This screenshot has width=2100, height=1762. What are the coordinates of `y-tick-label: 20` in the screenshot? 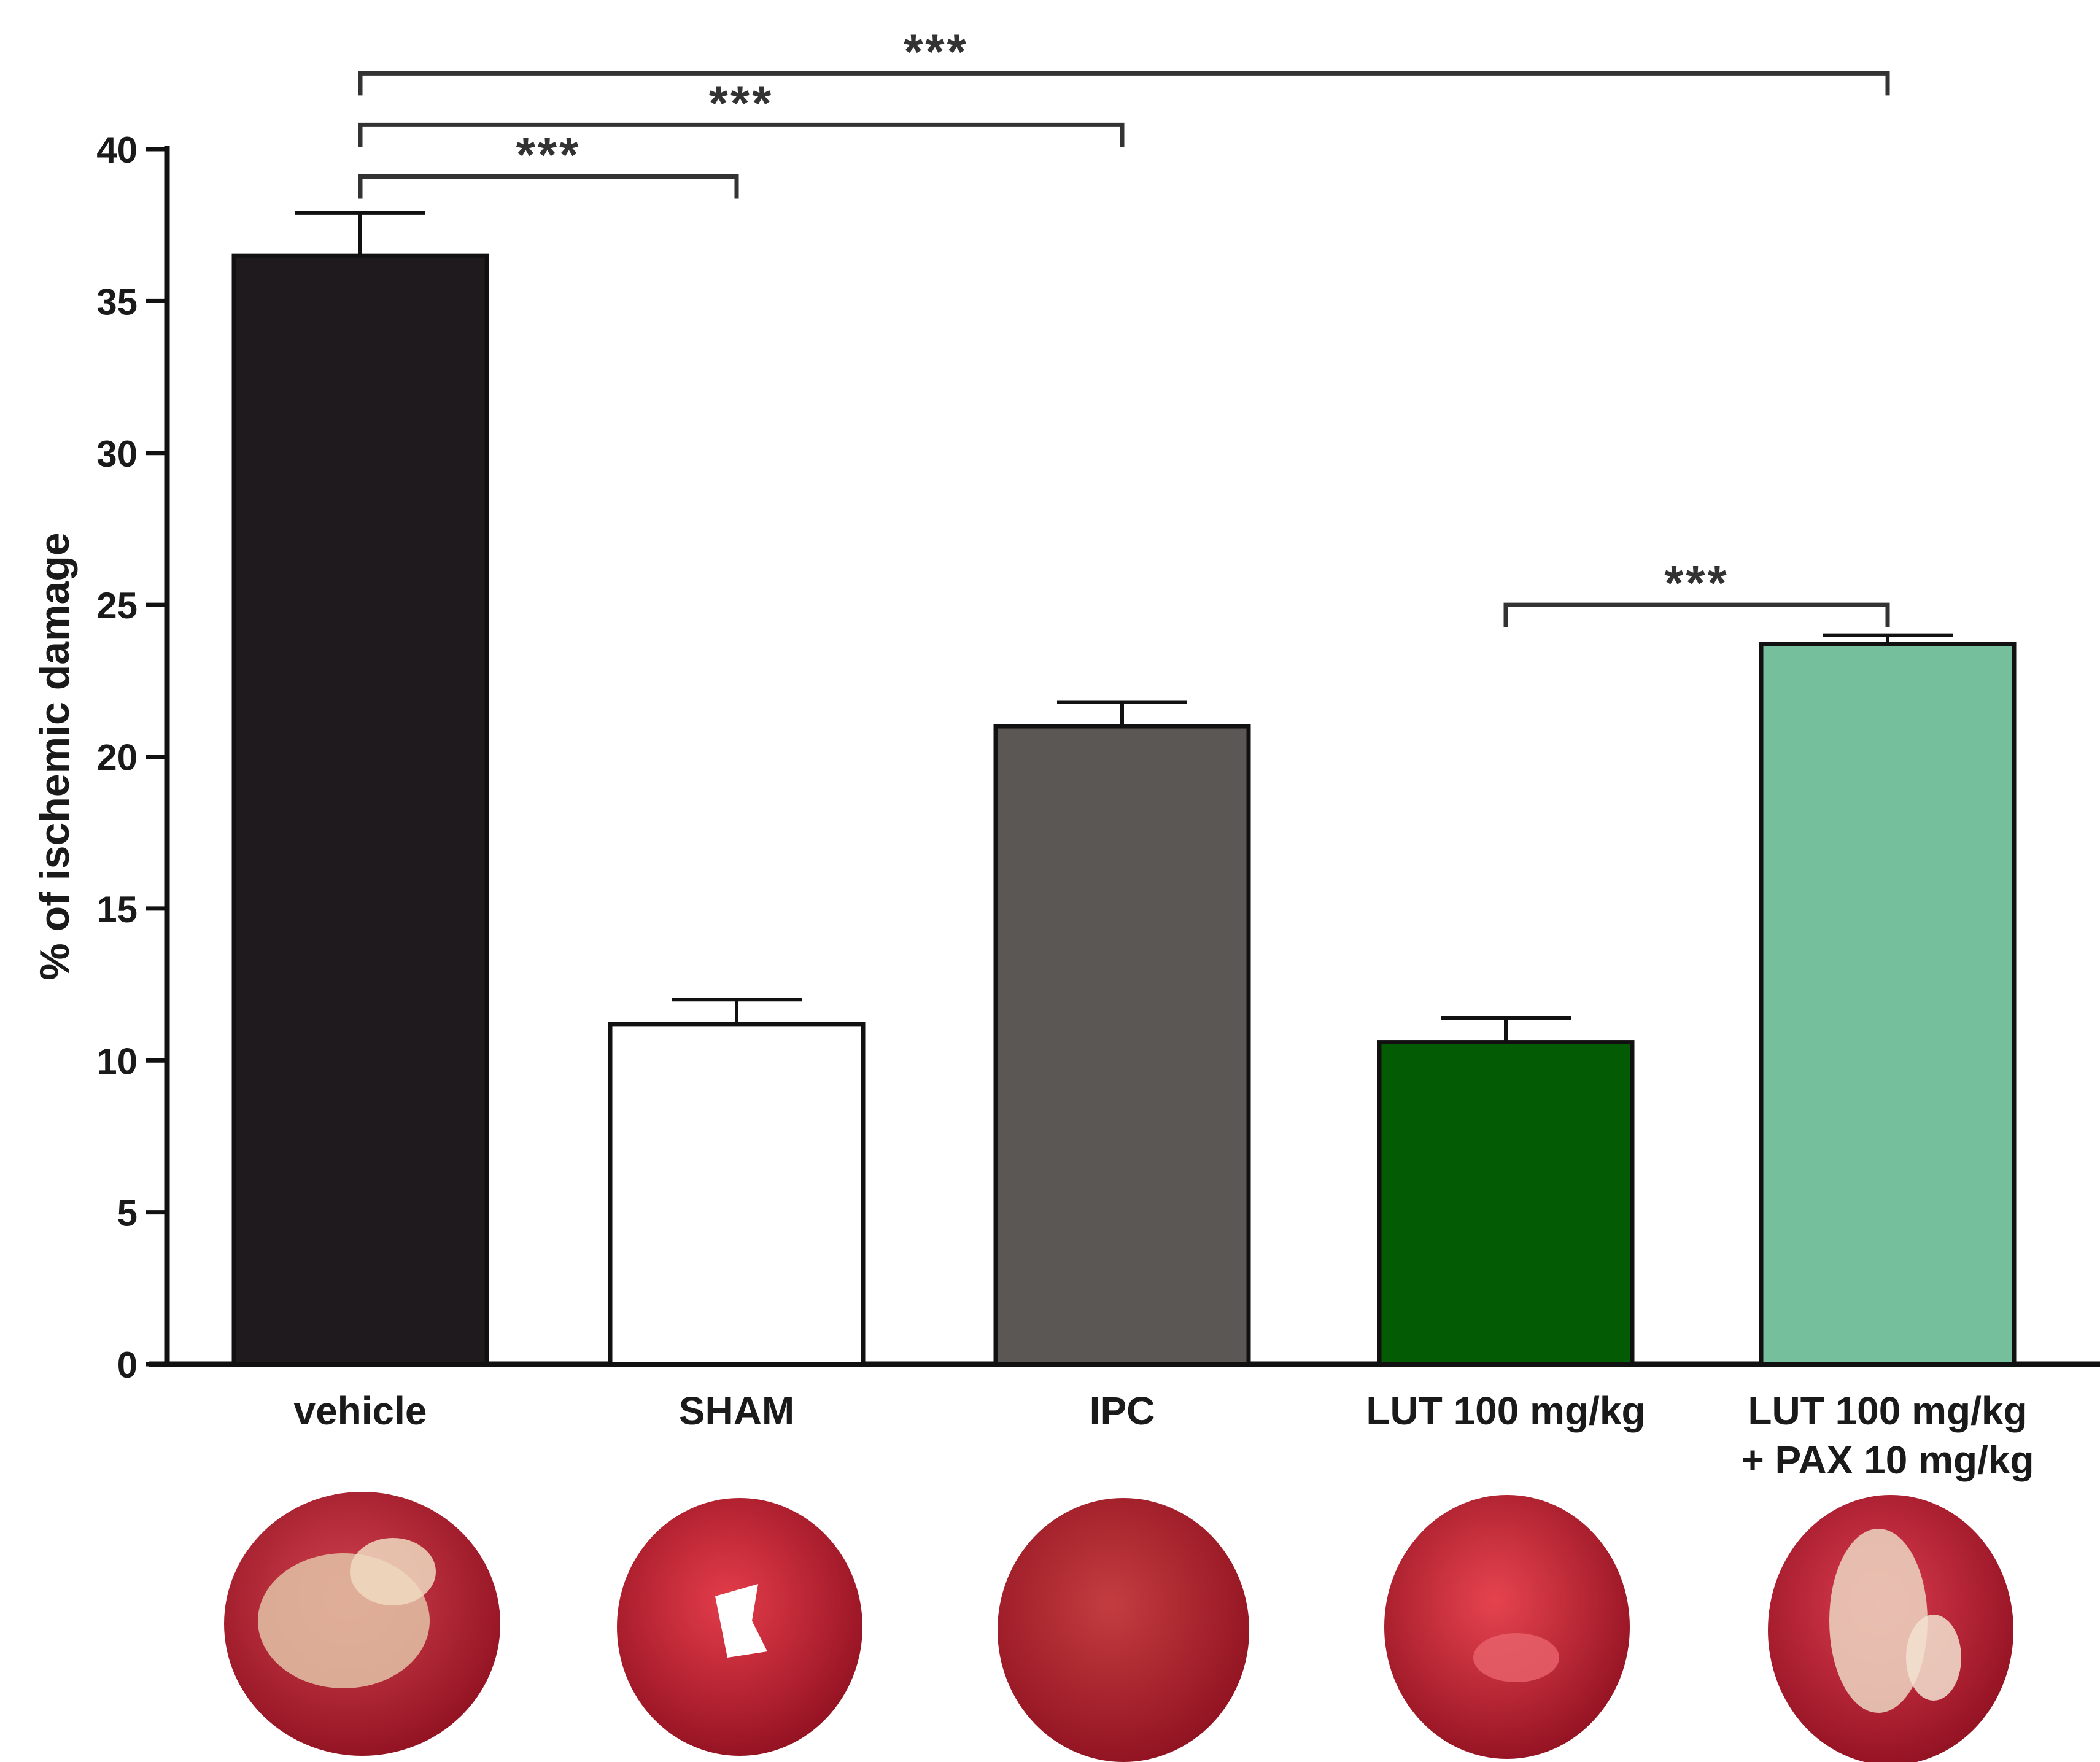 It's located at (117, 757).